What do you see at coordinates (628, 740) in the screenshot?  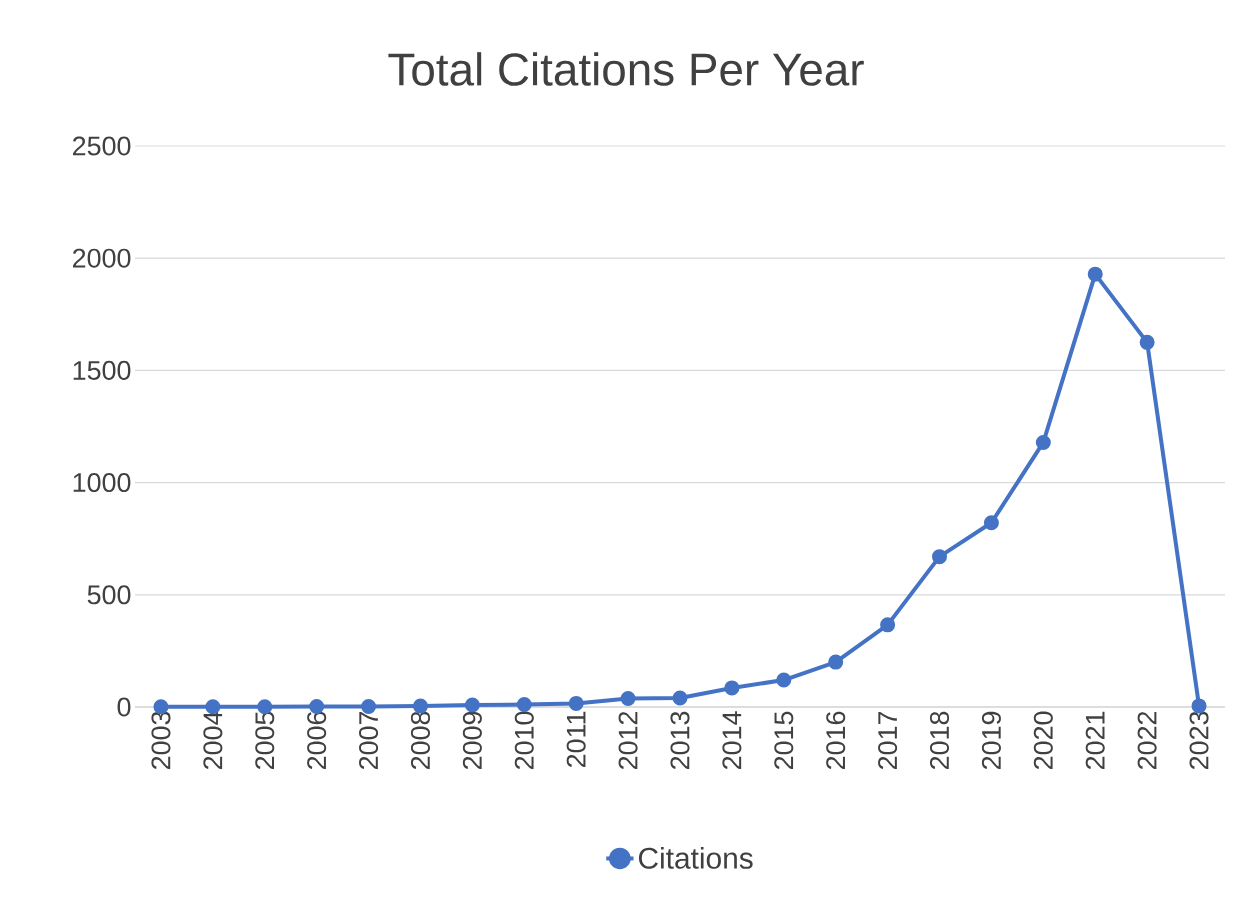 I see `x-tick-label: 2012` at bounding box center [628, 740].